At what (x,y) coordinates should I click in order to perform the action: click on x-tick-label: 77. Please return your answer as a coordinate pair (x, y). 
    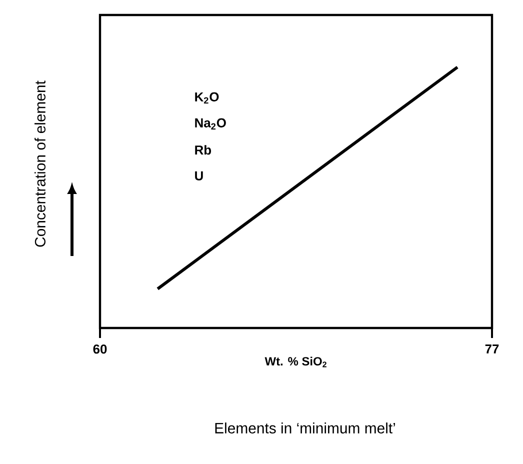
    Looking at the image, I should click on (492, 349).